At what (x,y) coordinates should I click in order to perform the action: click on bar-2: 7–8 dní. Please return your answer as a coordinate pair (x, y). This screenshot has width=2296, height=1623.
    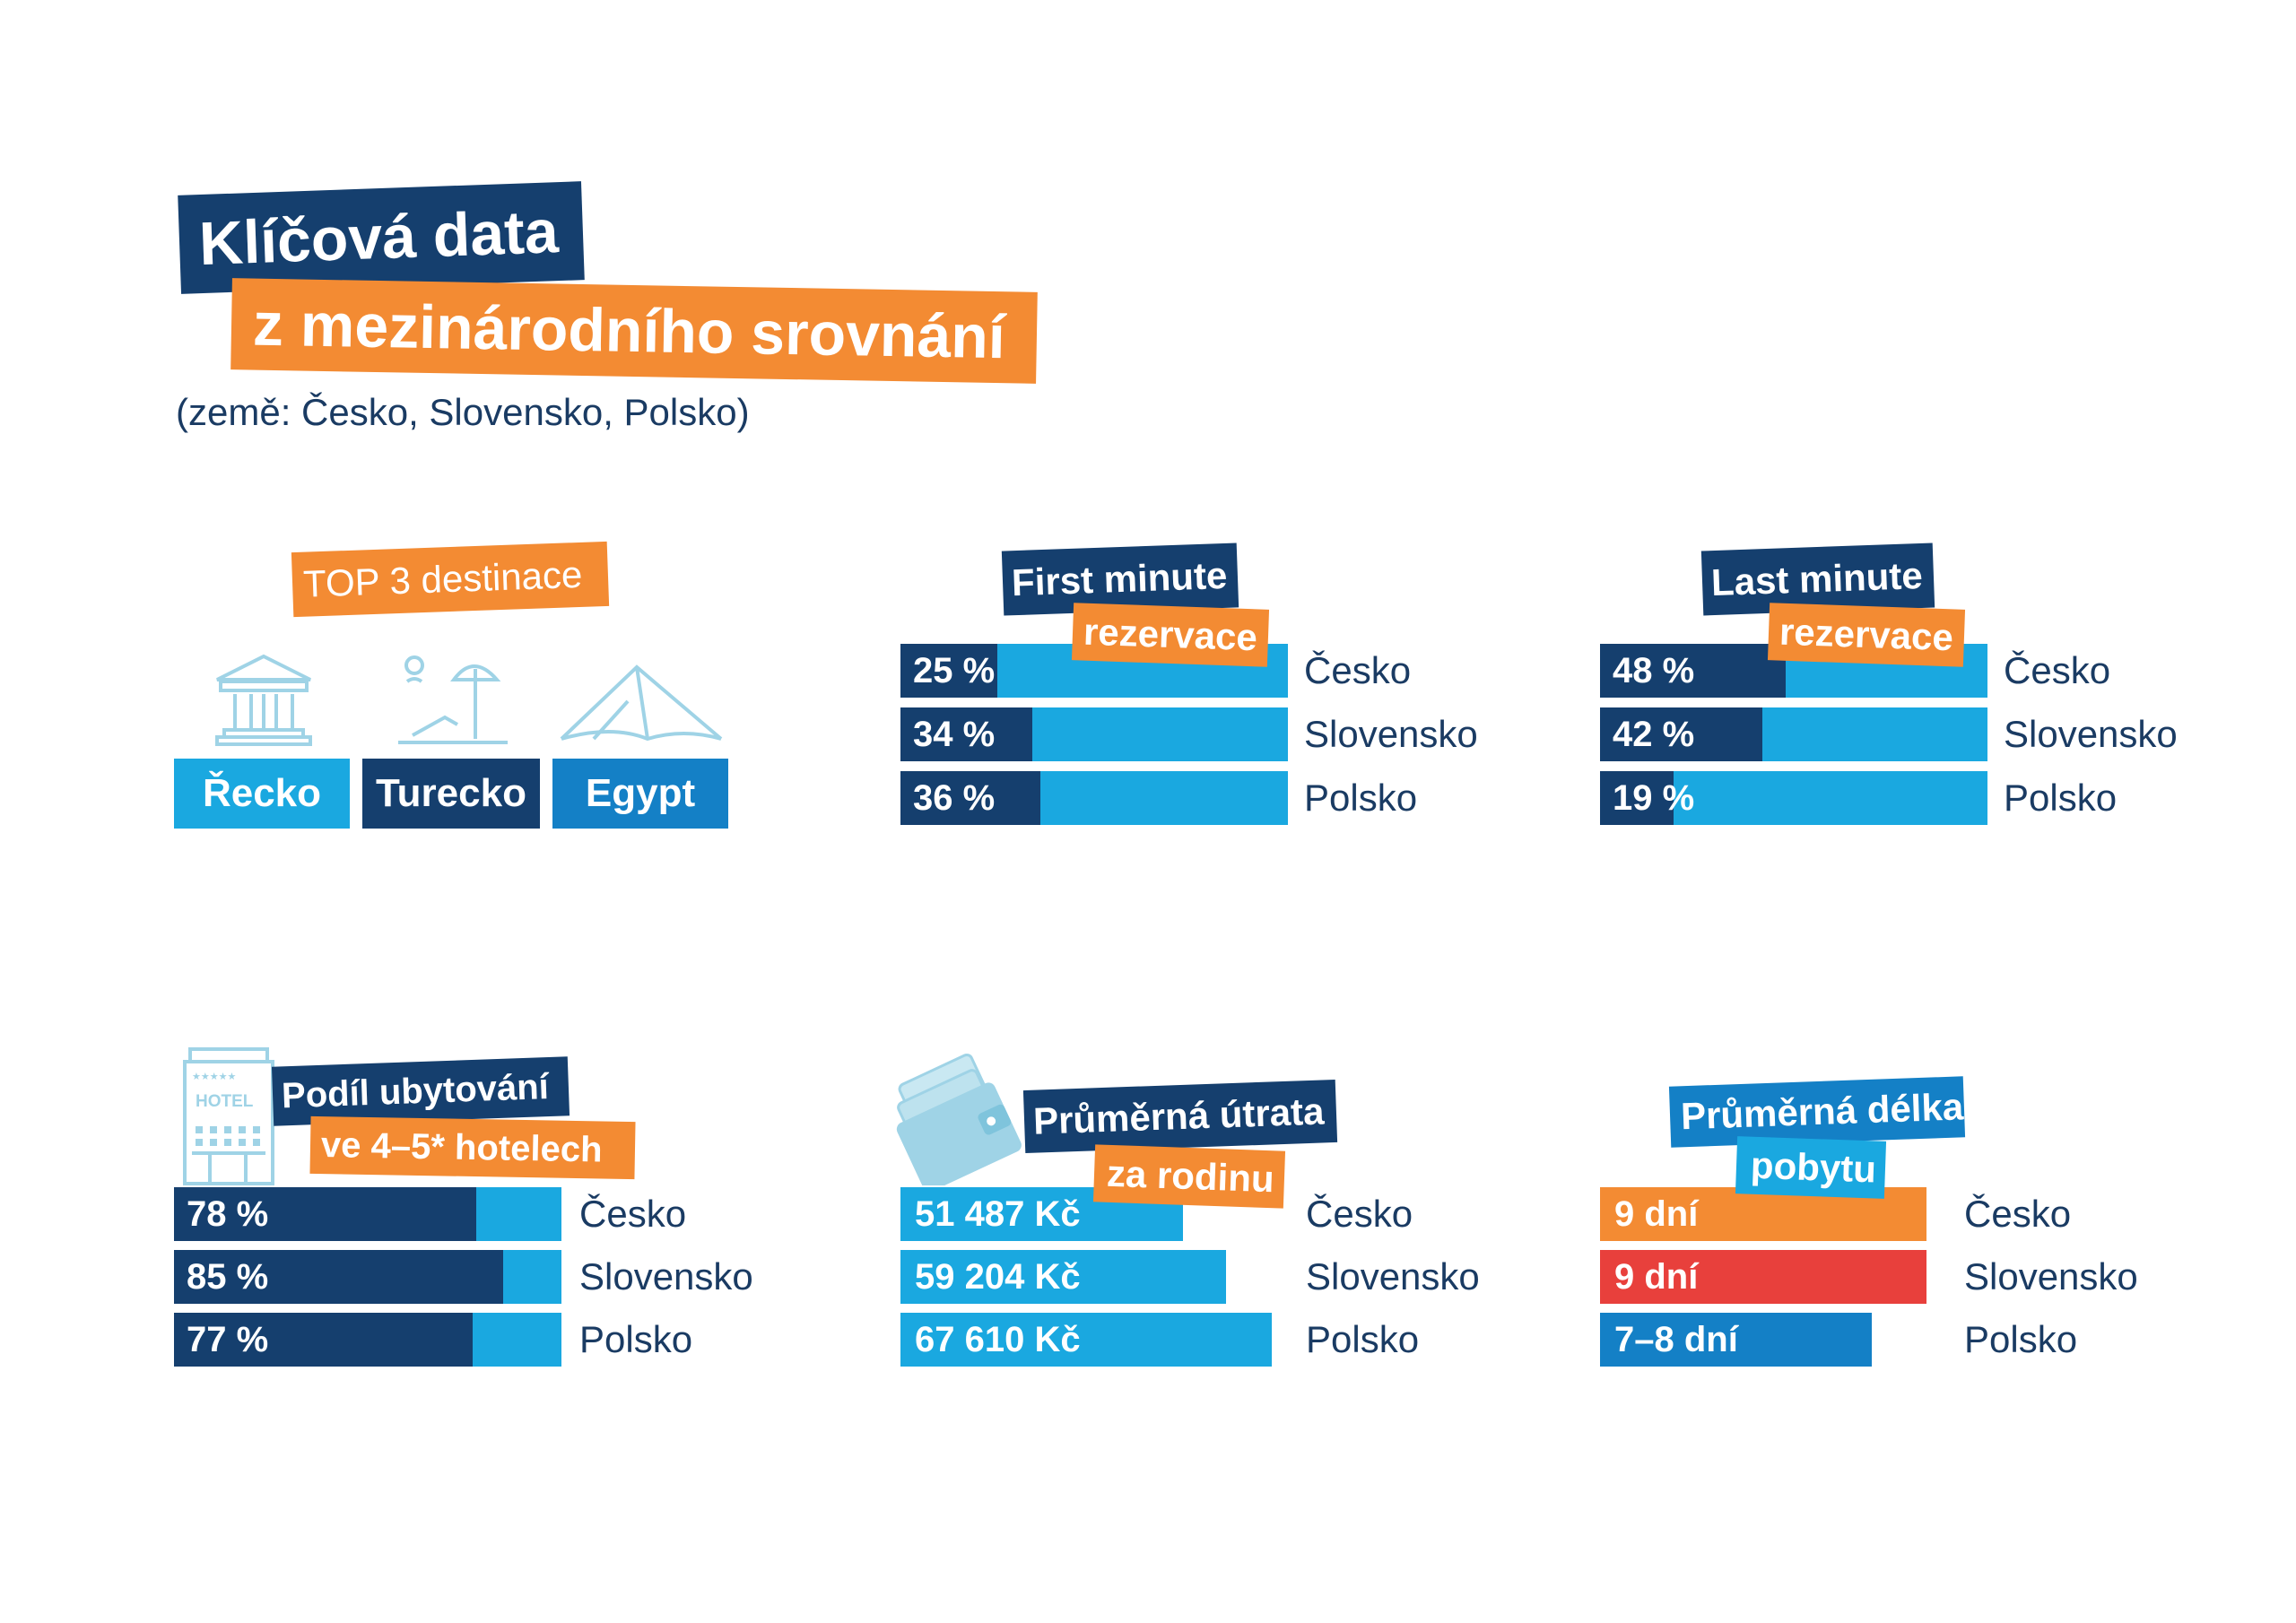
    Looking at the image, I should click on (1736, 1340).